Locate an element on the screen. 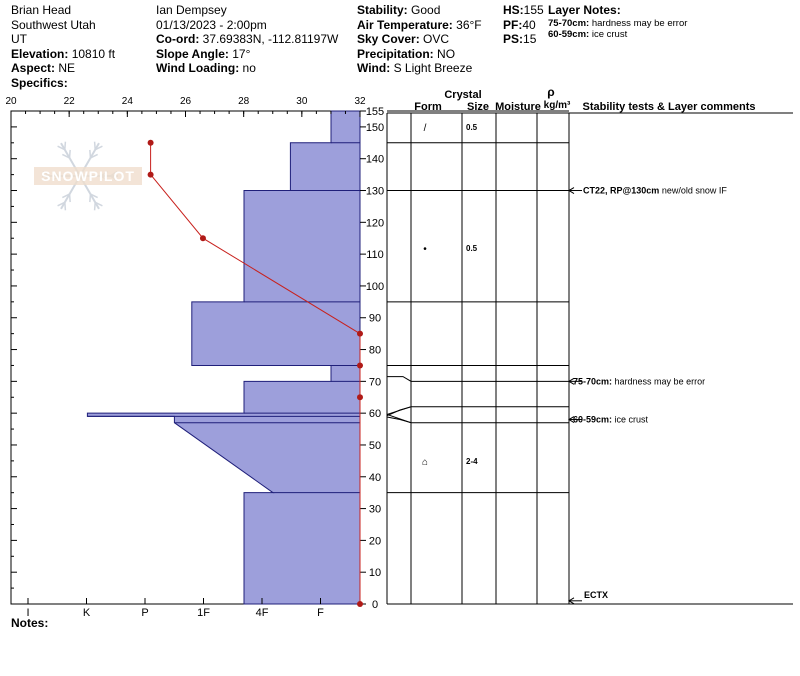 This screenshot has height=676, width=800. elevation-value: 10810 ft is located at coordinates (93, 53).